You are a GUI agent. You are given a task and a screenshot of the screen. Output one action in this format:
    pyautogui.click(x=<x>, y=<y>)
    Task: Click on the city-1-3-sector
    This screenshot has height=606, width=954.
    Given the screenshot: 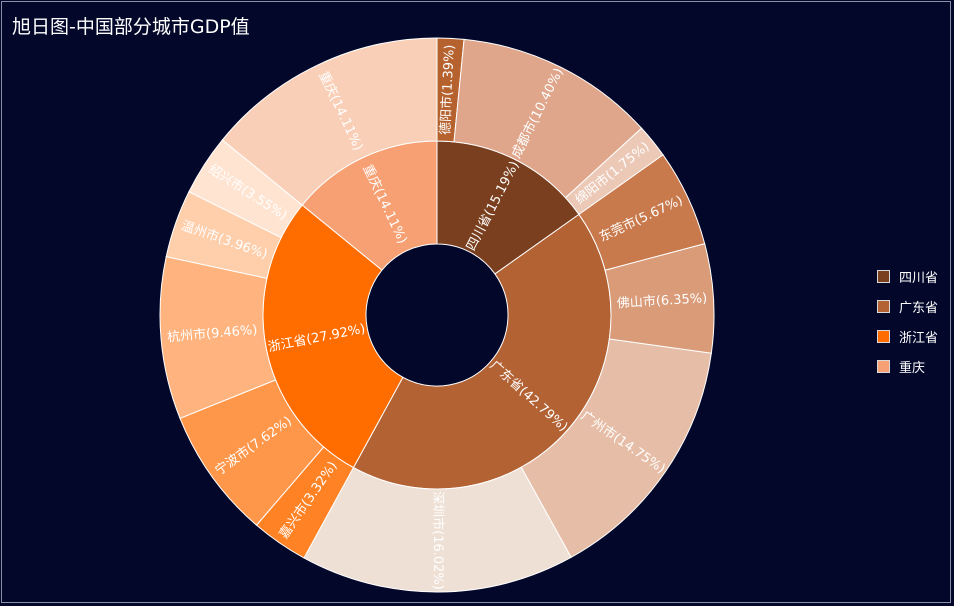 What is the action you would take?
    pyautogui.click(x=437, y=529)
    